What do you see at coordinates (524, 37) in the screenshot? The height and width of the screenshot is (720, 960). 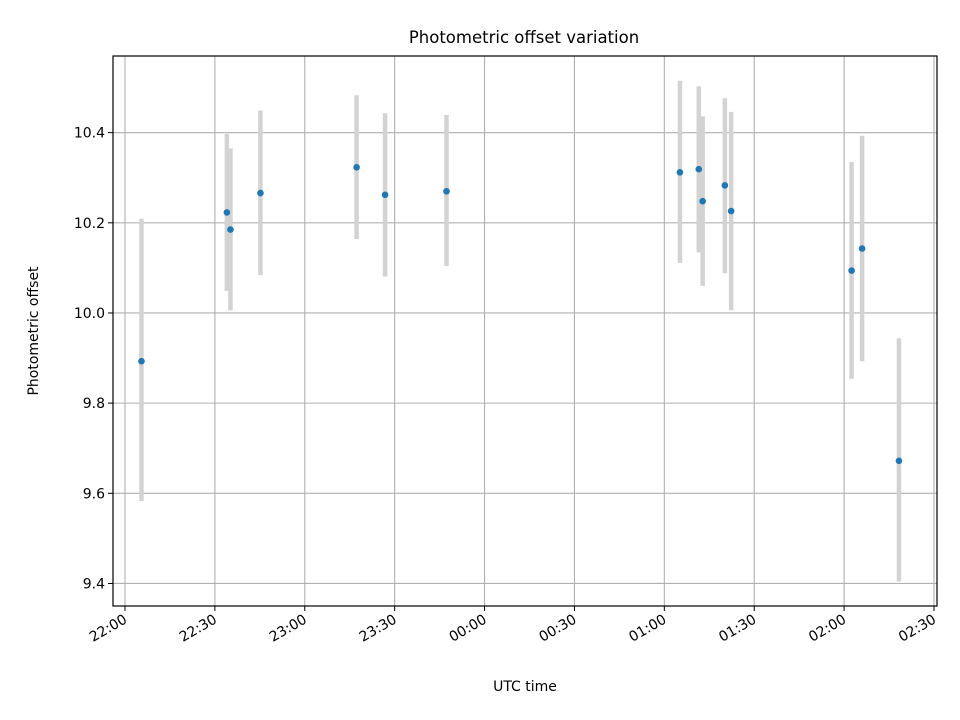 I see `chart-title: Photometric offset variation` at bounding box center [524, 37].